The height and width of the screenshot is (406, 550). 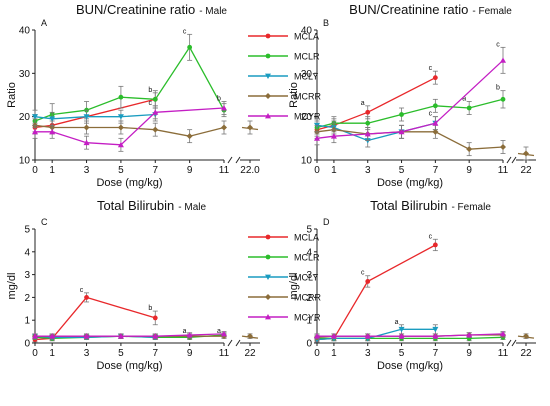 What do you see at coordinates (408, 9) in the screenshot?
I see `chart-title-main: BUN/Creatinine ratio` at bounding box center [408, 9].